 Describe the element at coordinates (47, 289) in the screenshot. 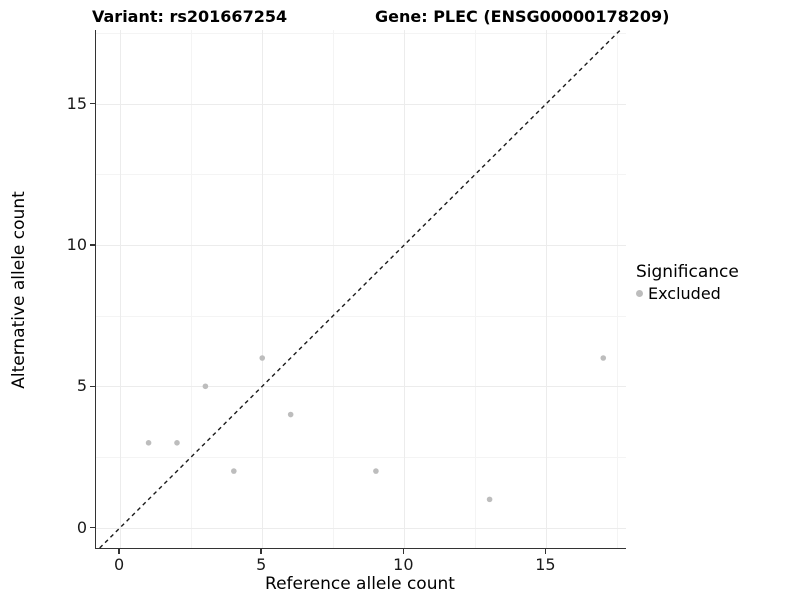

I see `y-axis: 0 5 10 15` at that location.